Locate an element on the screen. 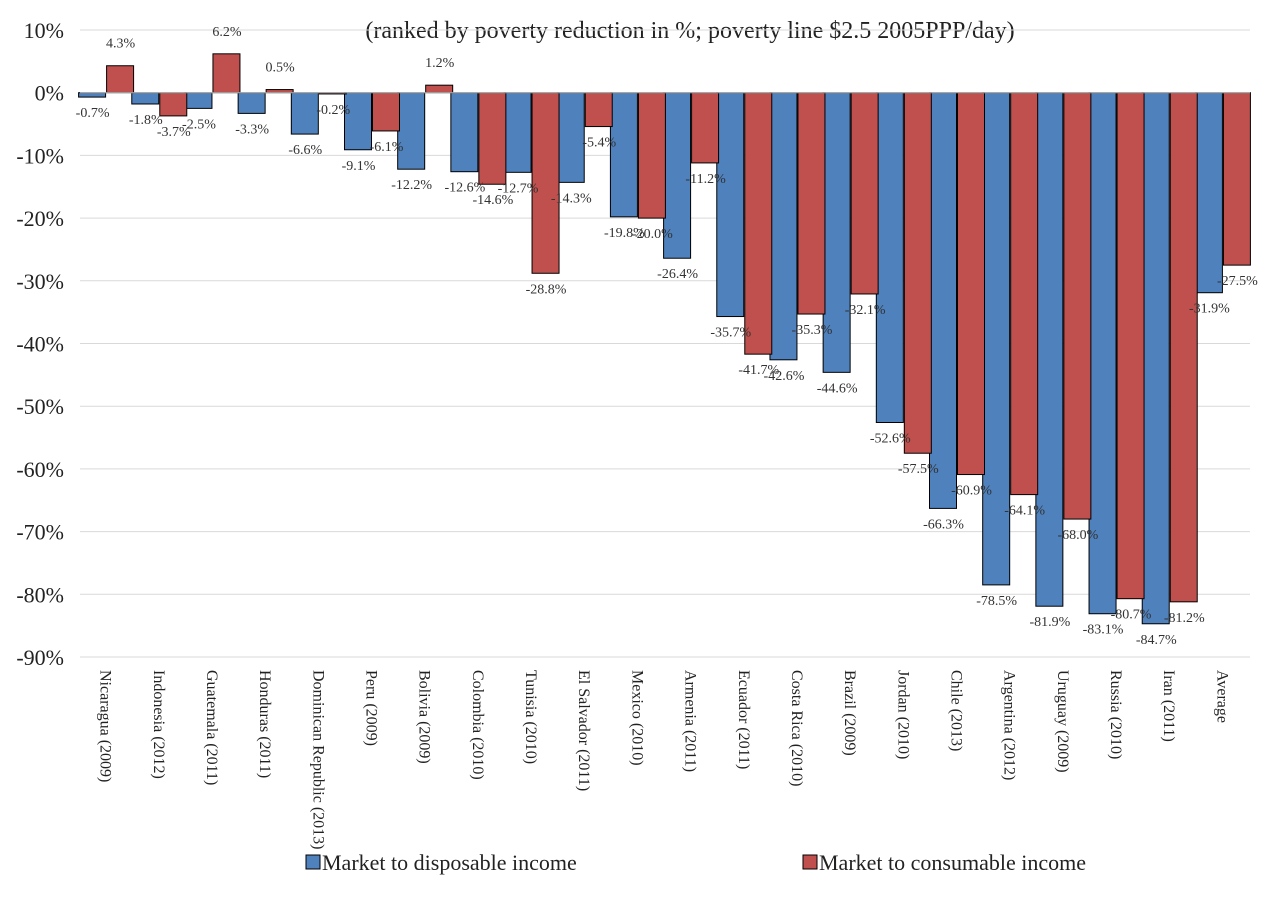  data-label-disposable: -2.5% is located at coordinates (199, 124).